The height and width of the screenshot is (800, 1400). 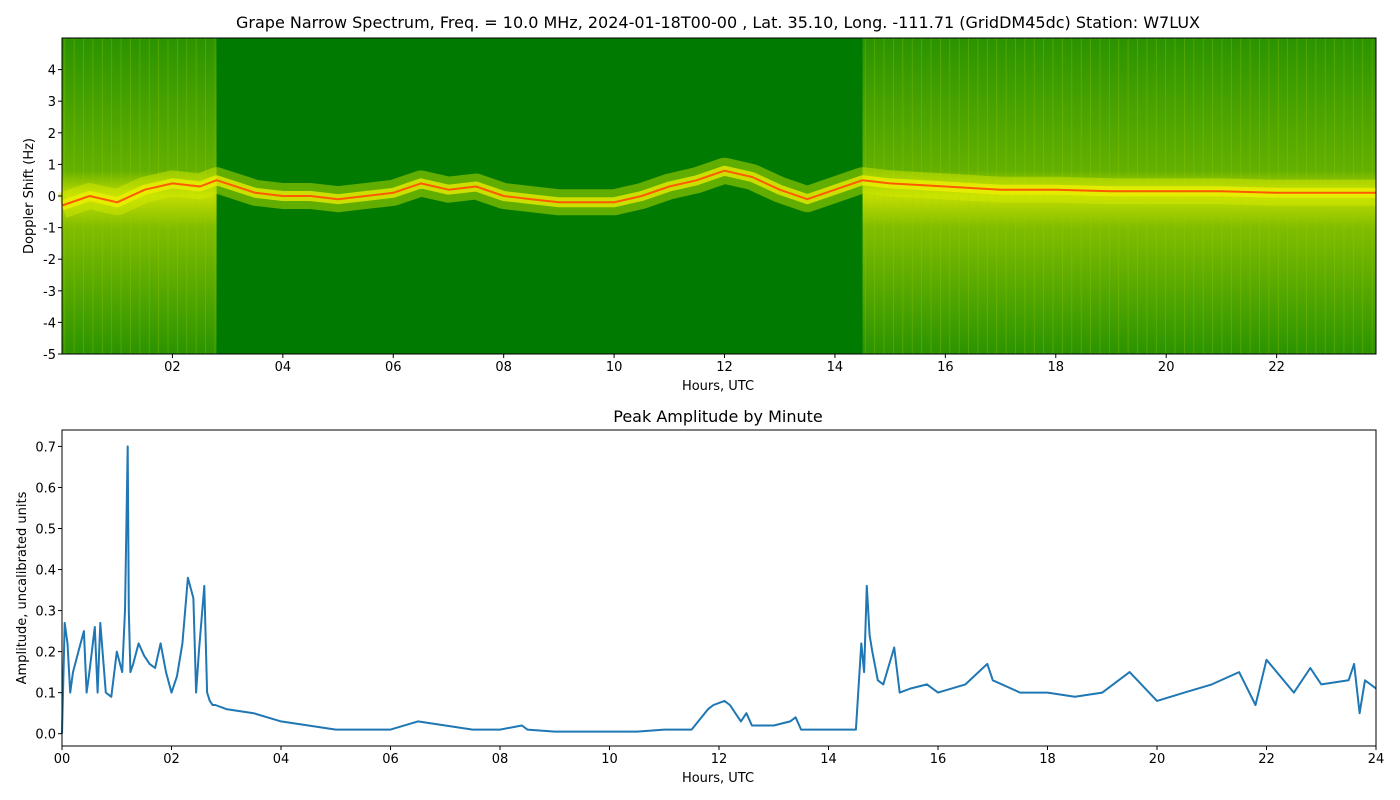 I want to click on doppler-line, so click(x=718, y=188).